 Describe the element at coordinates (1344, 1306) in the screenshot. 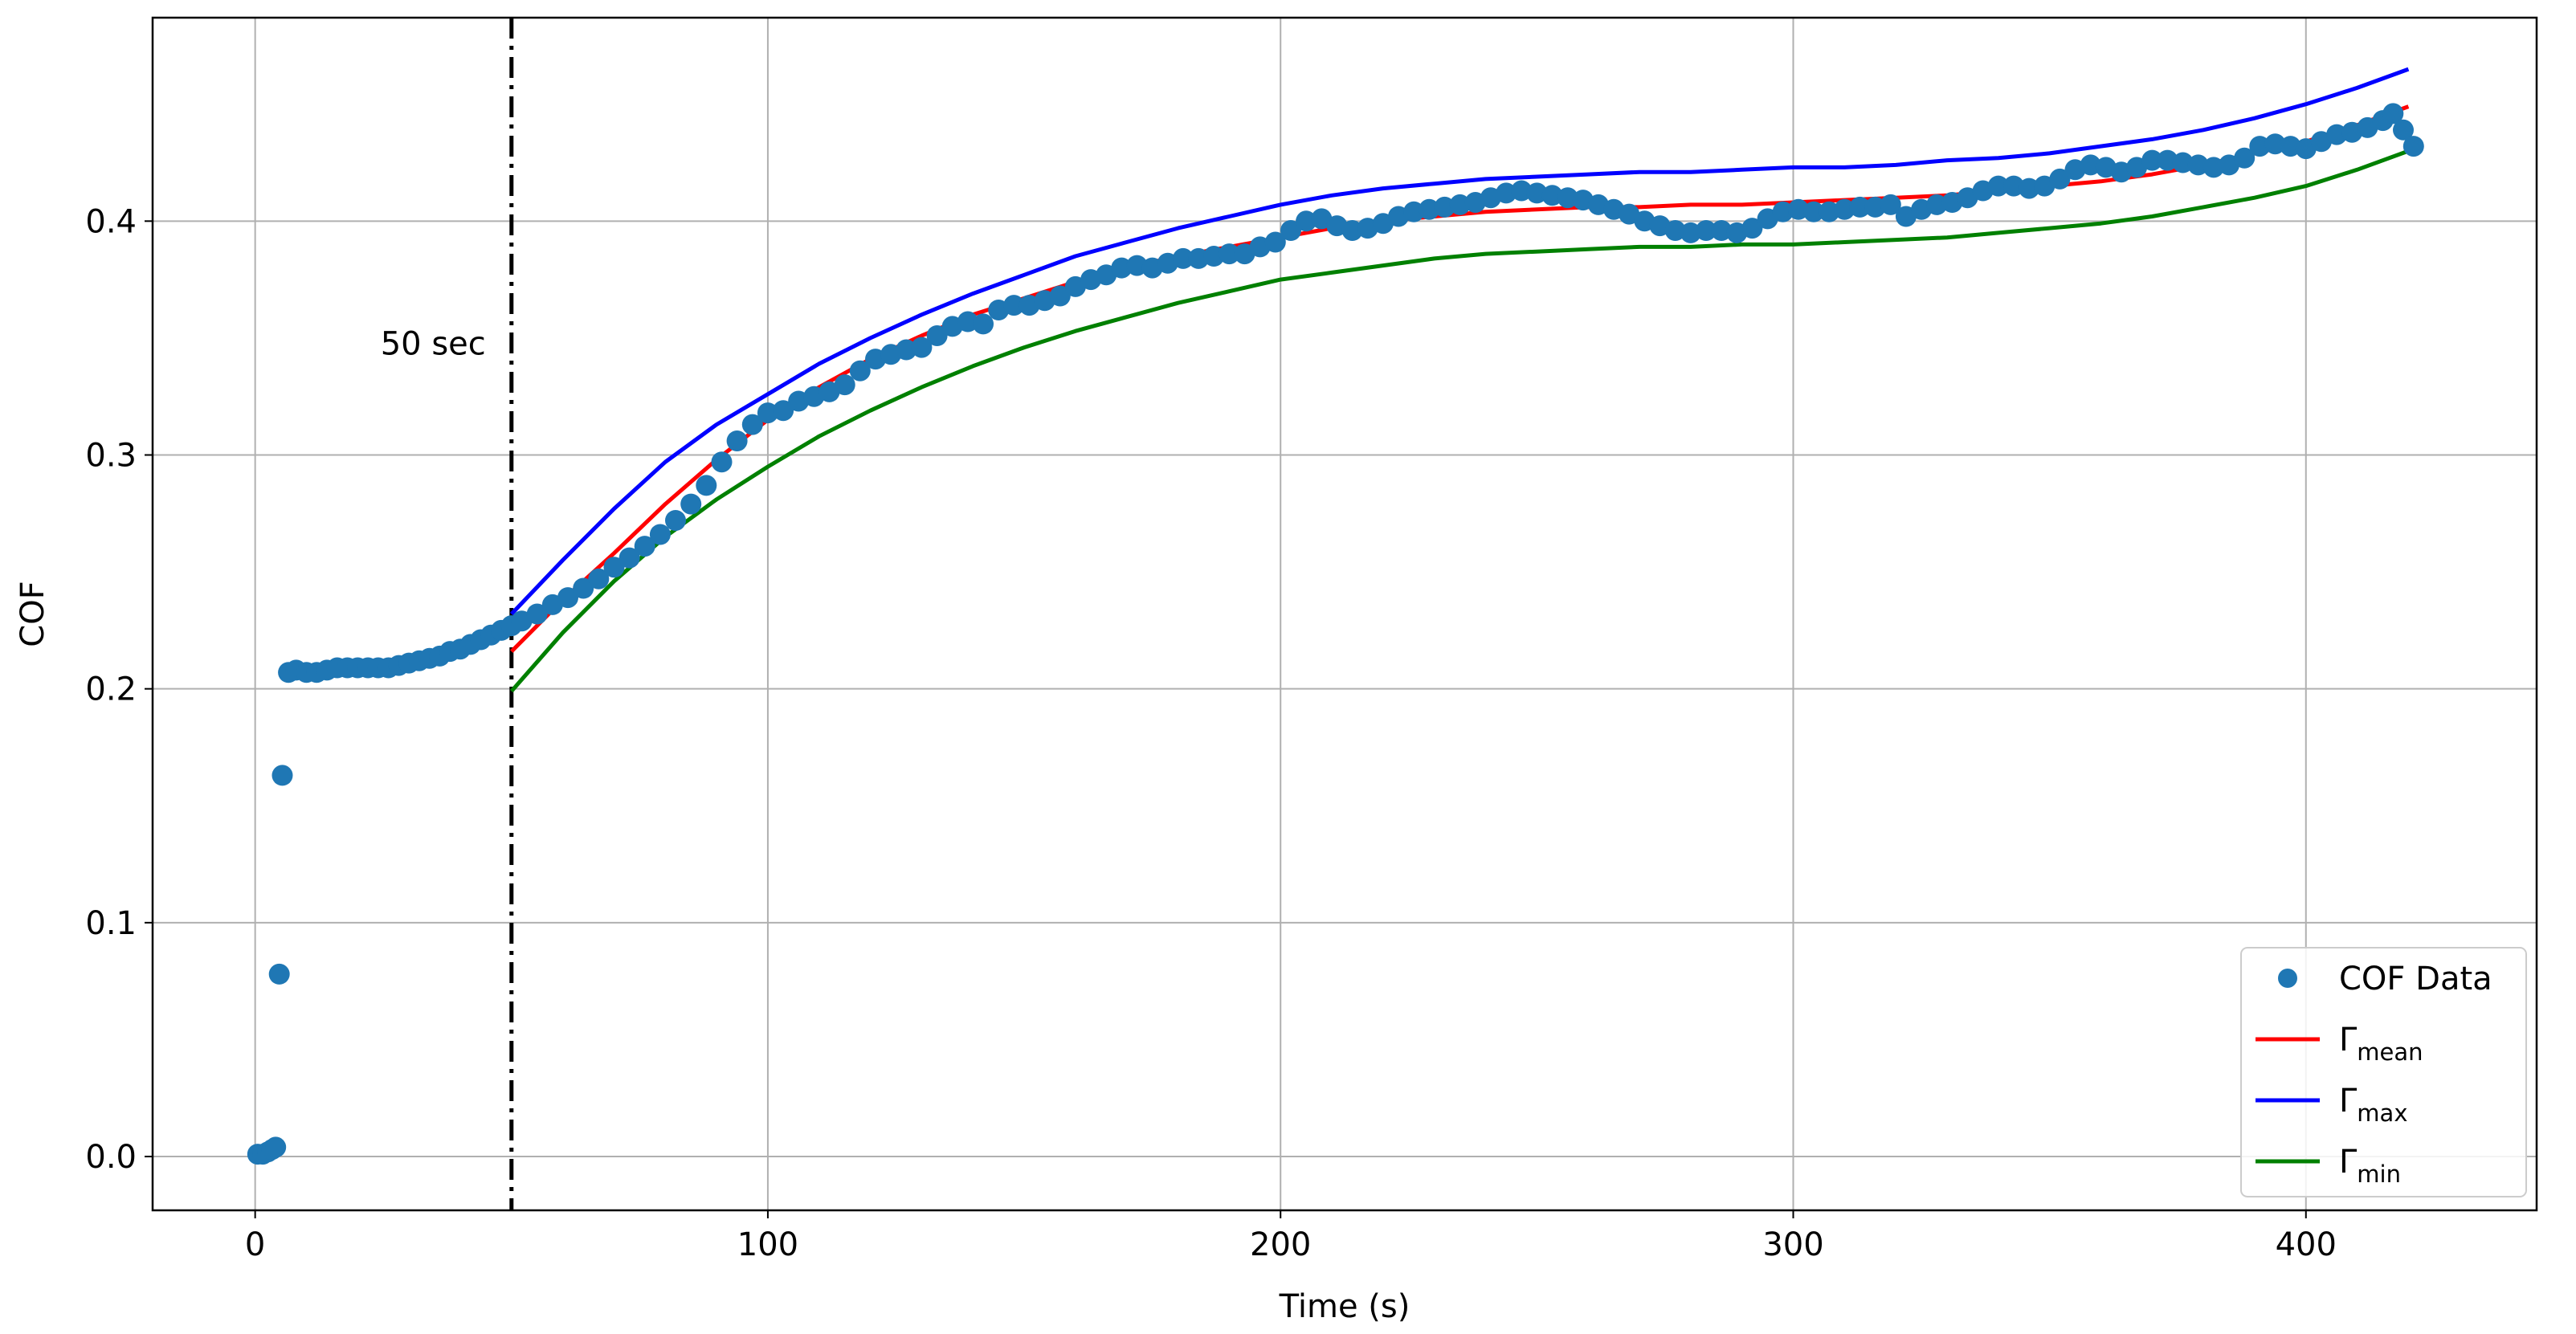

I see `x-axis-label: Time (s)` at that location.